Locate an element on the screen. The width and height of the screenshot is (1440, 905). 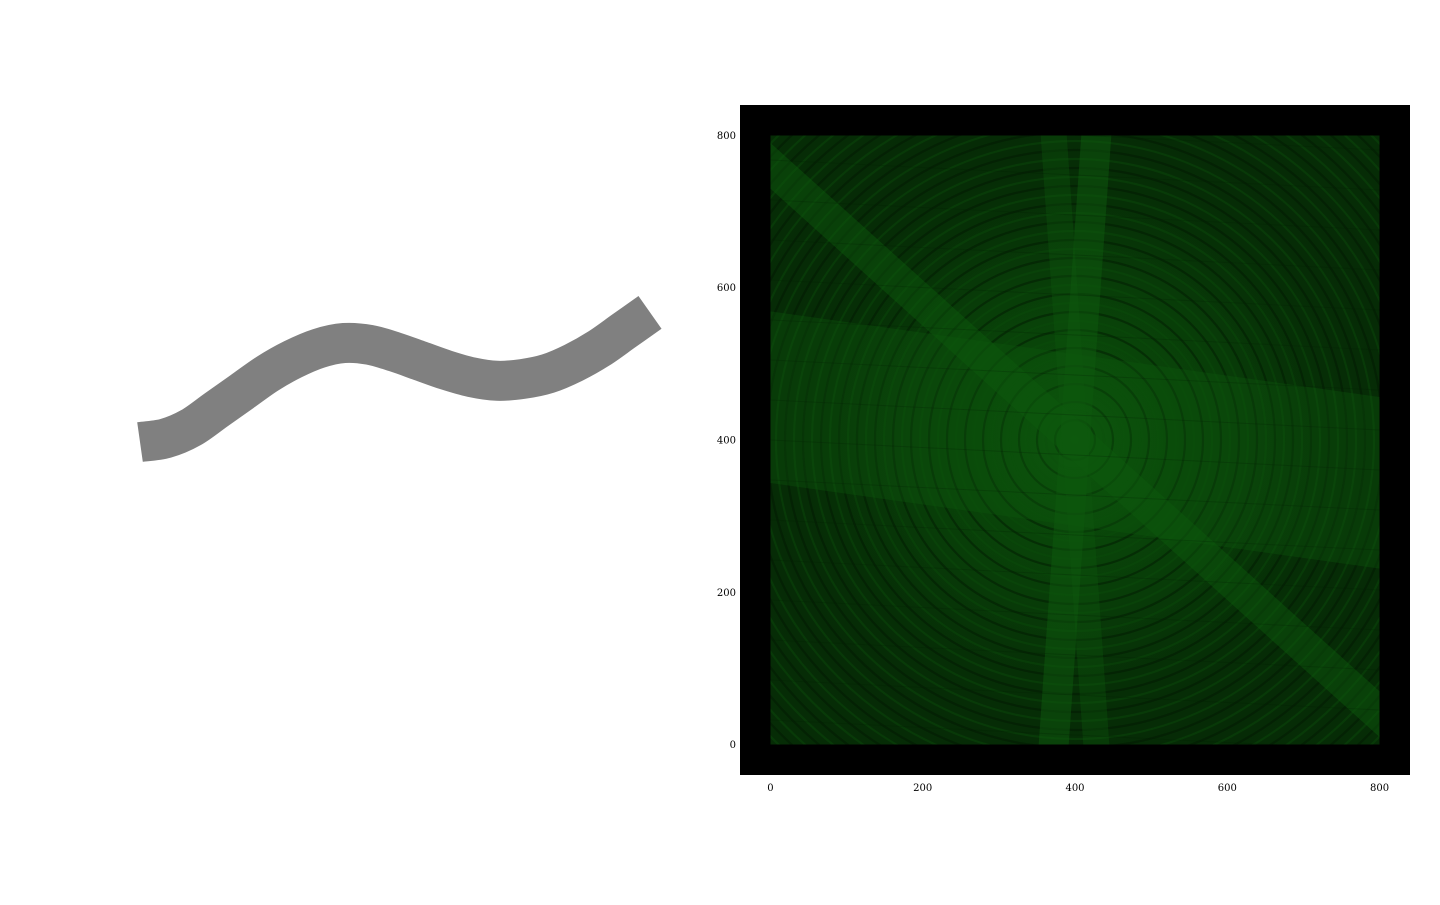
x-tick-label: 400 is located at coordinates (1074, 788).